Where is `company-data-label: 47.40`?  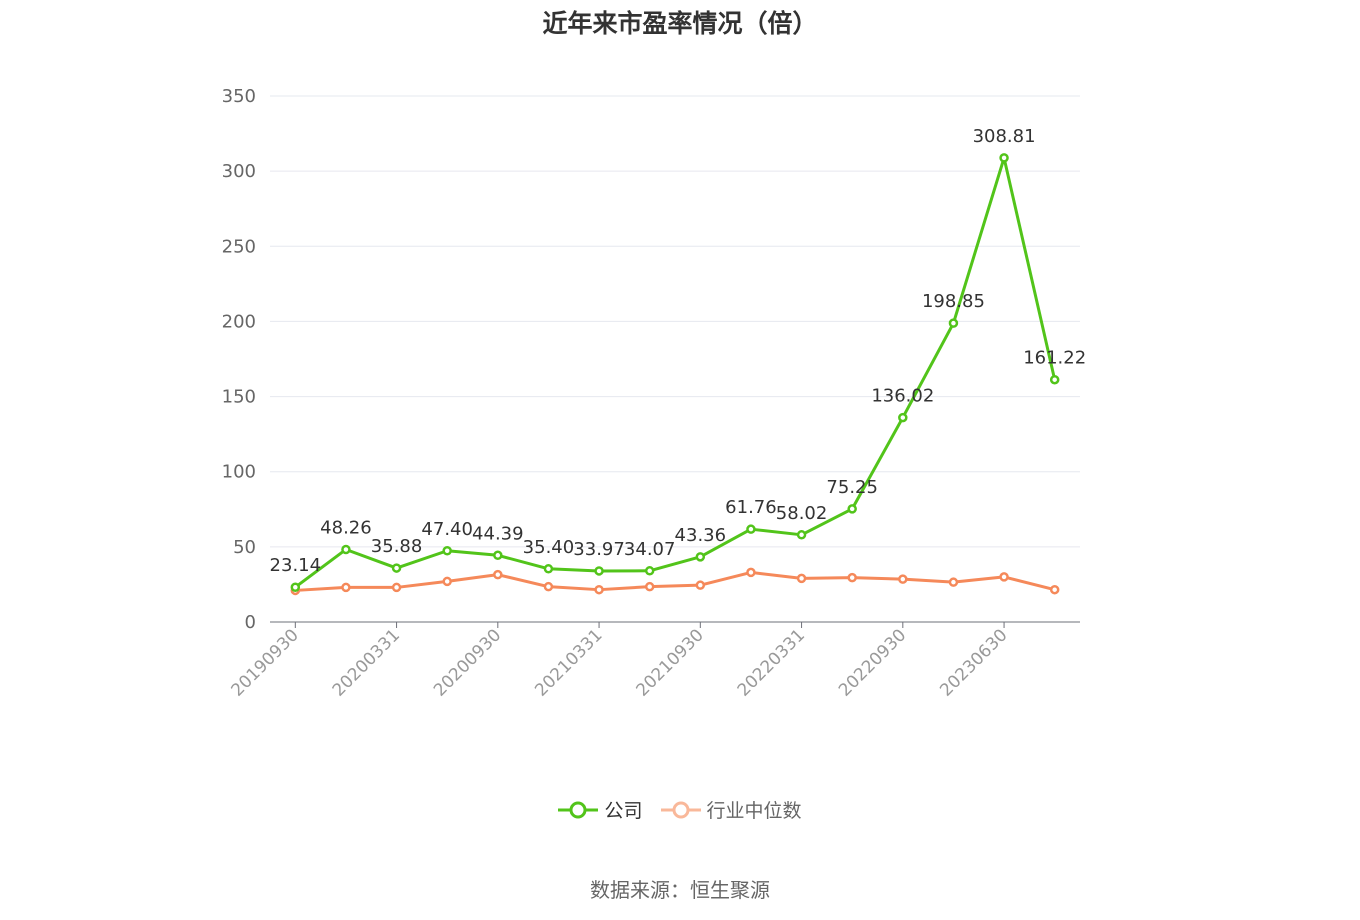
company-data-label: 47.40 is located at coordinates (447, 529).